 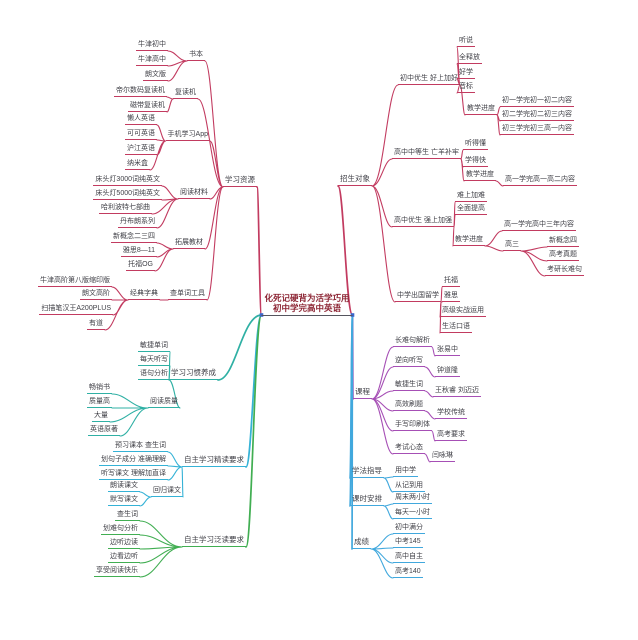 I want to click on mindmap-node: 王秋睿 刘迈迈, so click(x=457, y=391).